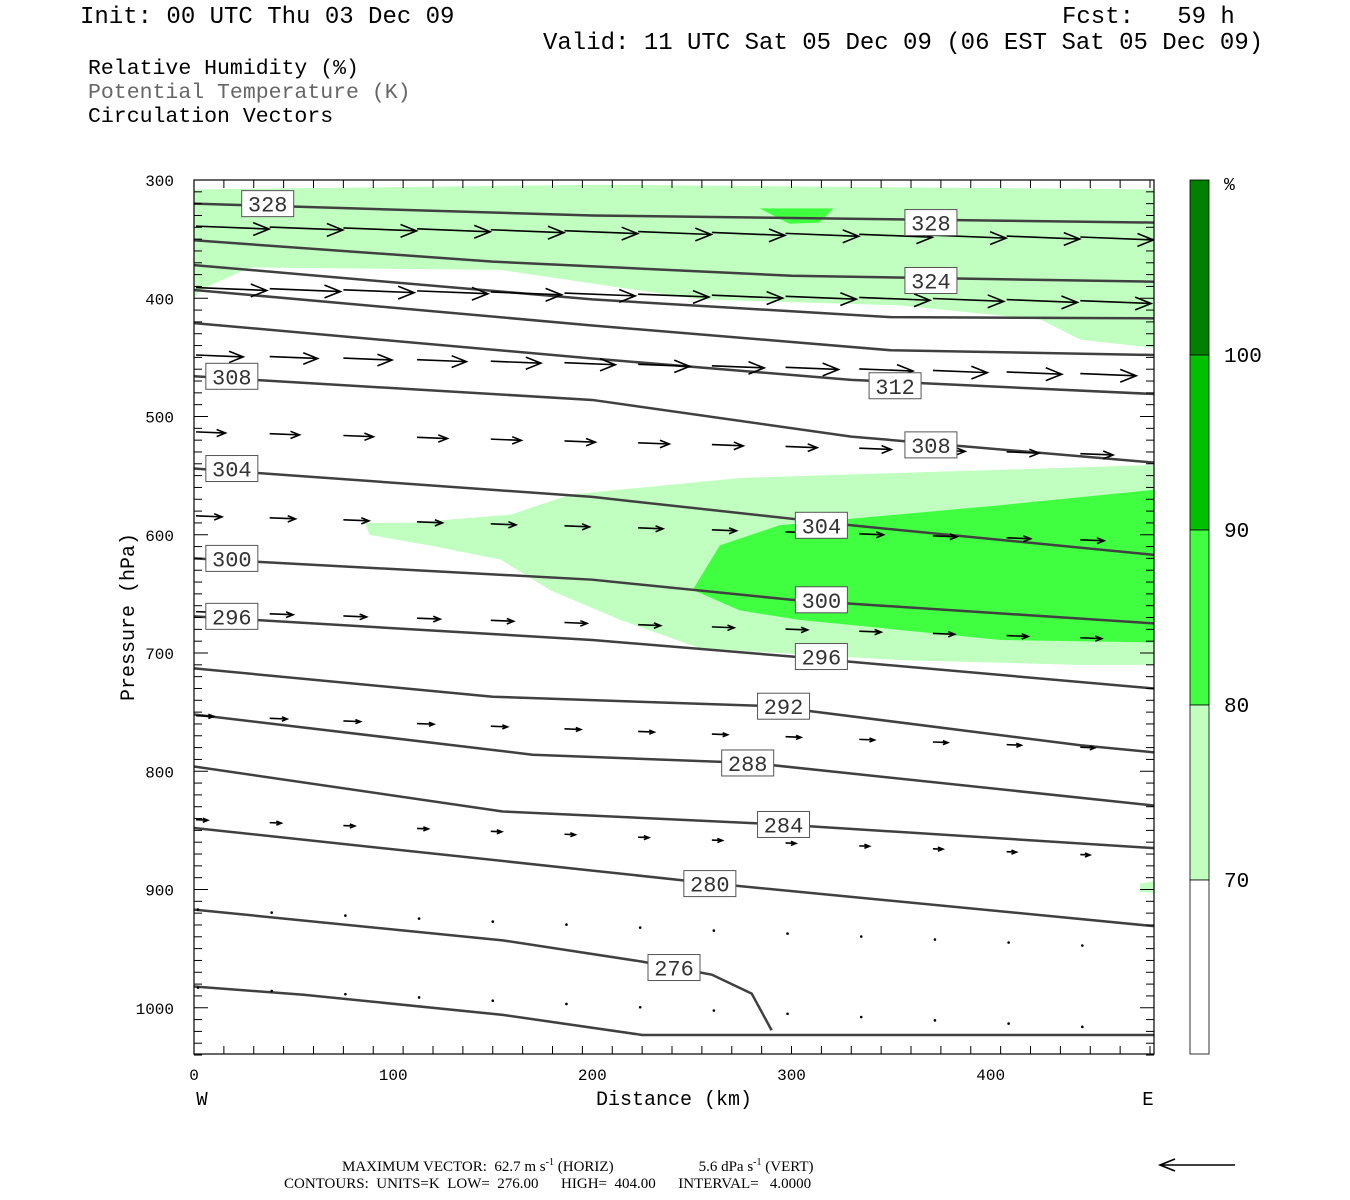 The image size is (1350, 1200). I want to click on east-label: E, so click(1147, 1100).